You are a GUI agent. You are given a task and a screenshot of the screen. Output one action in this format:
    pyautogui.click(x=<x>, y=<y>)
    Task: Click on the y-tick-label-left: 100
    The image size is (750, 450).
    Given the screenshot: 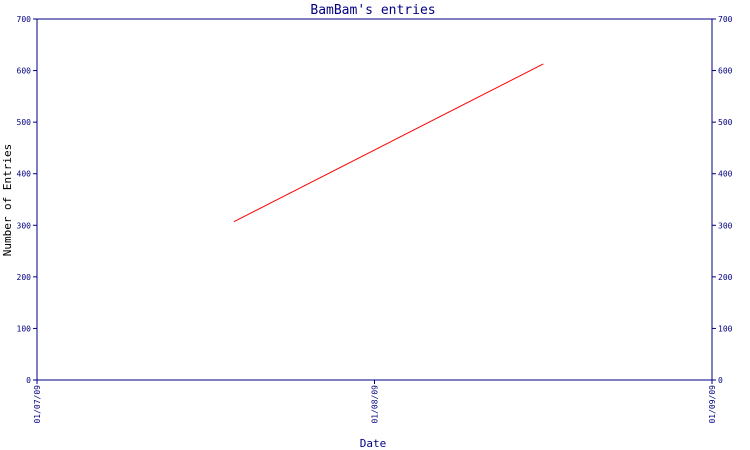 What is the action you would take?
    pyautogui.click(x=24, y=328)
    